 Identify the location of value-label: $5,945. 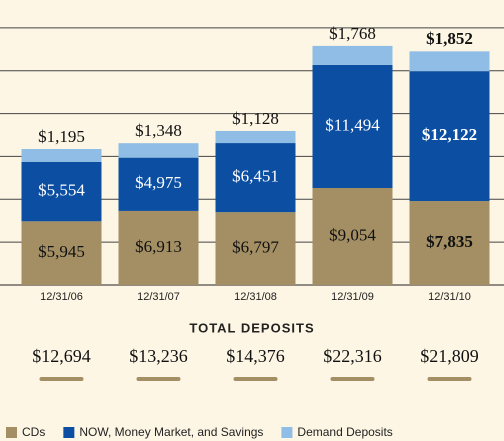
(61, 251).